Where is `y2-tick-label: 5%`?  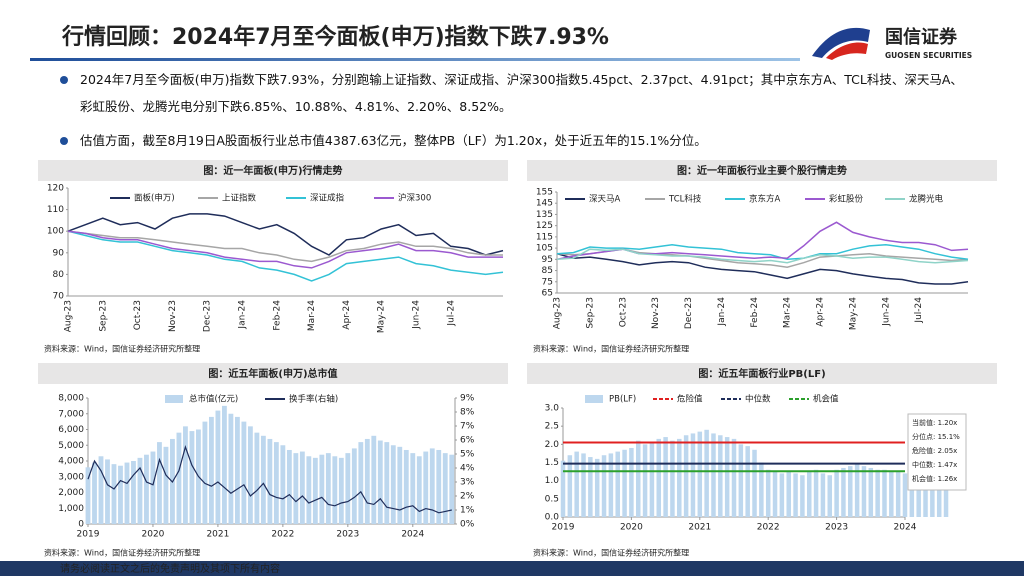
y2-tick-label: 5% is located at coordinates (467, 455).